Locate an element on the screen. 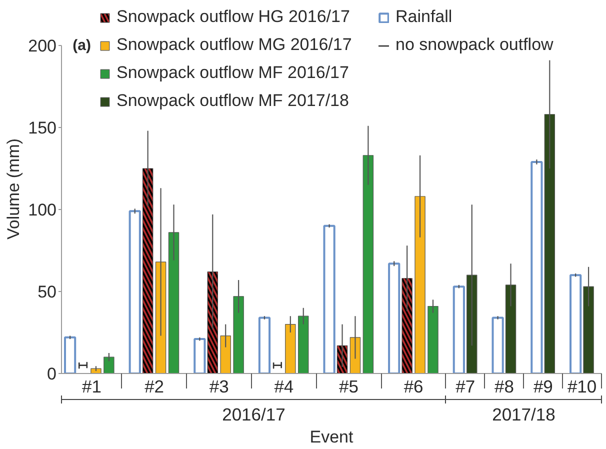 The width and height of the screenshot is (606, 449). legend-label: Rainfall is located at coordinates (424, 17).